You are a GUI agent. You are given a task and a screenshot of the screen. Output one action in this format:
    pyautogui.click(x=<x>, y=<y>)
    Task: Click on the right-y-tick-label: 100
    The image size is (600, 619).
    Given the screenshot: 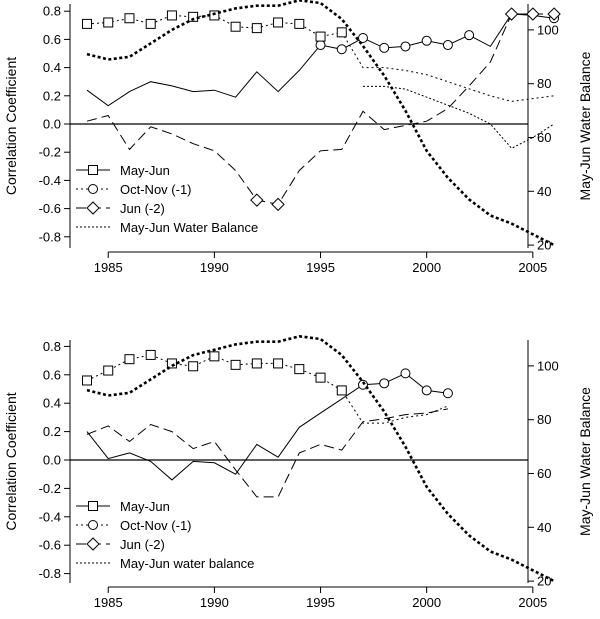 What is the action you would take?
    pyautogui.click(x=548, y=365)
    